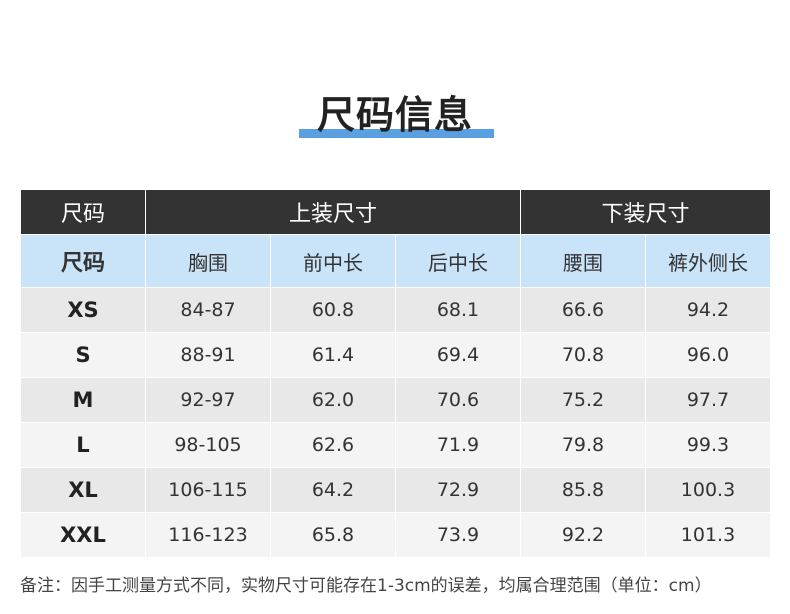  Describe the element at coordinates (83, 212) in the screenshot. I see `group-header-size: 尺码` at that location.